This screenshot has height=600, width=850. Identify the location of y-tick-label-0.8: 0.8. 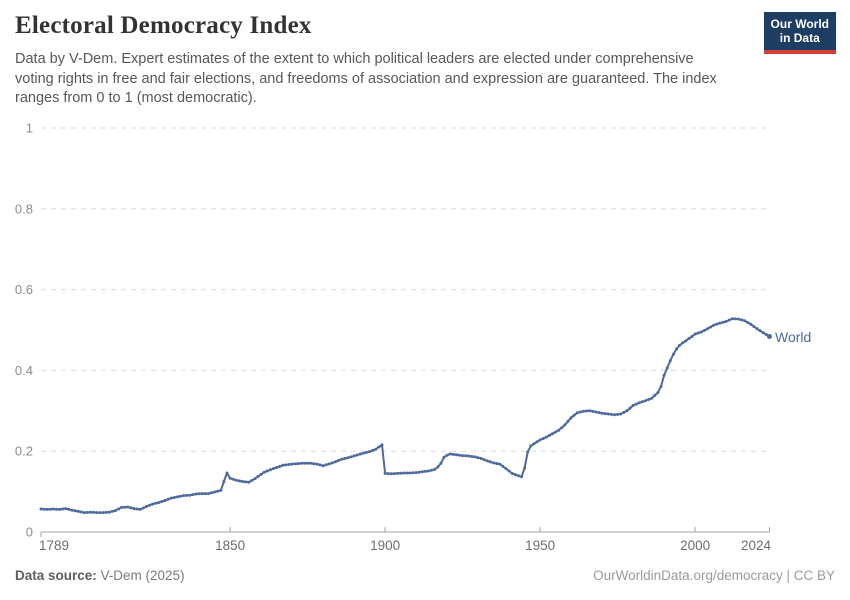
(24, 208).